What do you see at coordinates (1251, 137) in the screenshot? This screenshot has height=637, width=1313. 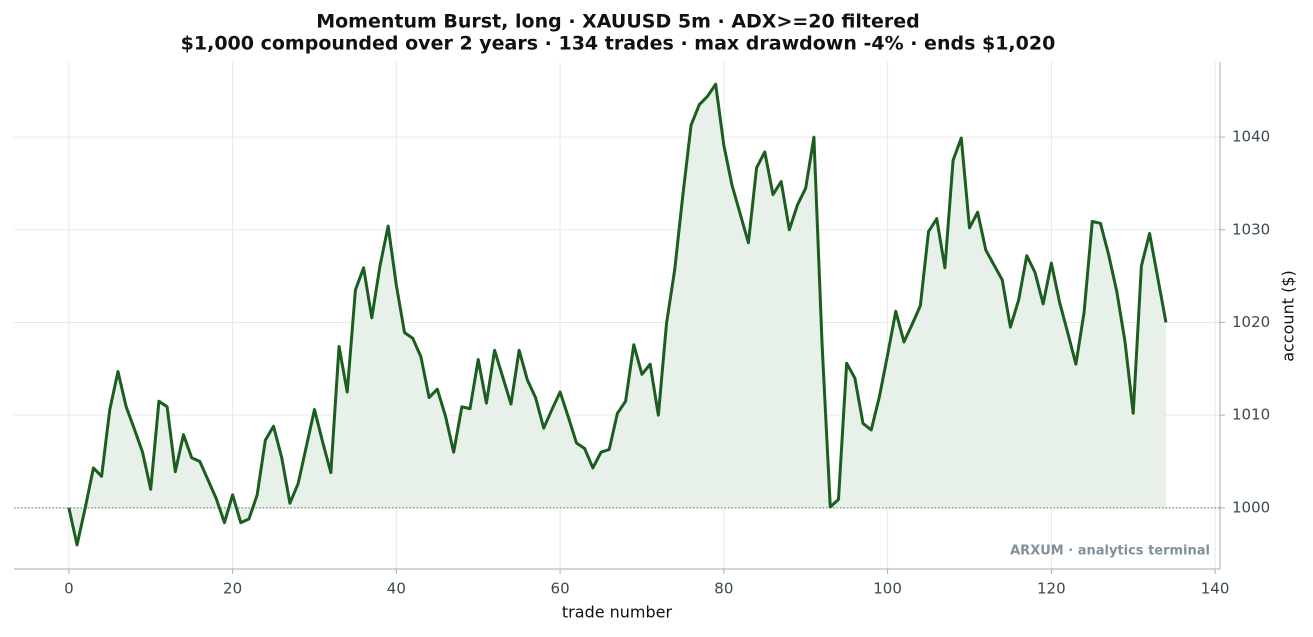 I see `y-tick-label: 1040` at bounding box center [1251, 137].